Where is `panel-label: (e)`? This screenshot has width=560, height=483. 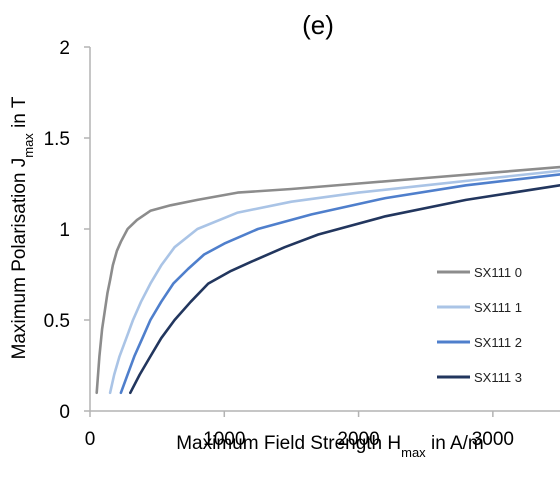
panel-label: (e) is located at coordinates (318, 25).